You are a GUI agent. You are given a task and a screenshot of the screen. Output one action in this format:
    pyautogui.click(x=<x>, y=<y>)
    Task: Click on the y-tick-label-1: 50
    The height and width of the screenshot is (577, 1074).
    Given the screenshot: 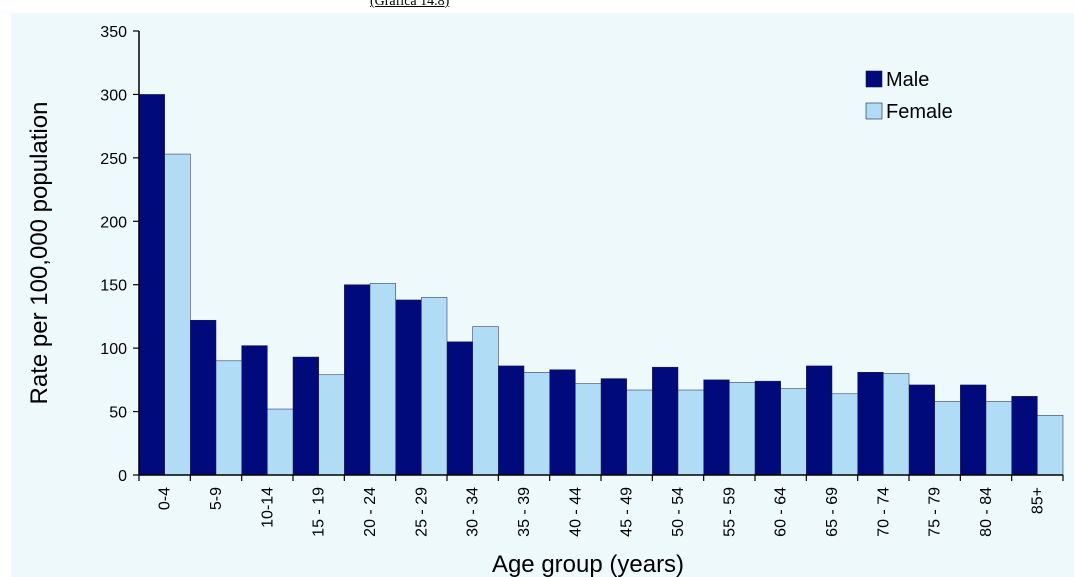 What is the action you would take?
    pyautogui.click(x=118, y=413)
    